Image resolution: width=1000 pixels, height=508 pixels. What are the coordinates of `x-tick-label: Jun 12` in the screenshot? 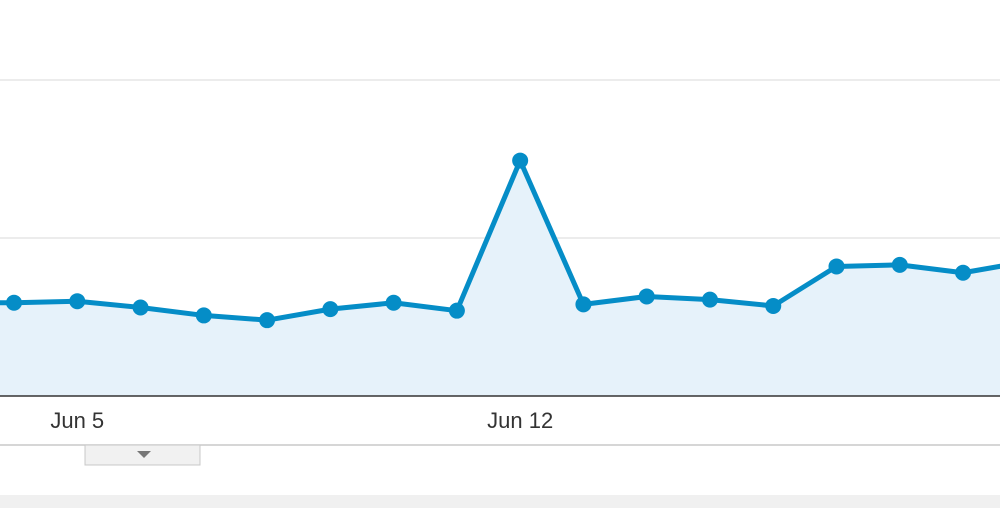 It's located at (520, 420).